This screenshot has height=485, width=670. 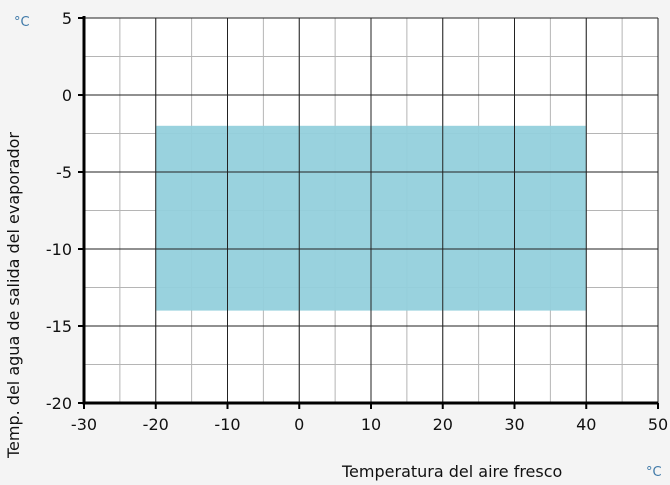 I want to click on x-tick-label: -30, so click(x=84, y=424).